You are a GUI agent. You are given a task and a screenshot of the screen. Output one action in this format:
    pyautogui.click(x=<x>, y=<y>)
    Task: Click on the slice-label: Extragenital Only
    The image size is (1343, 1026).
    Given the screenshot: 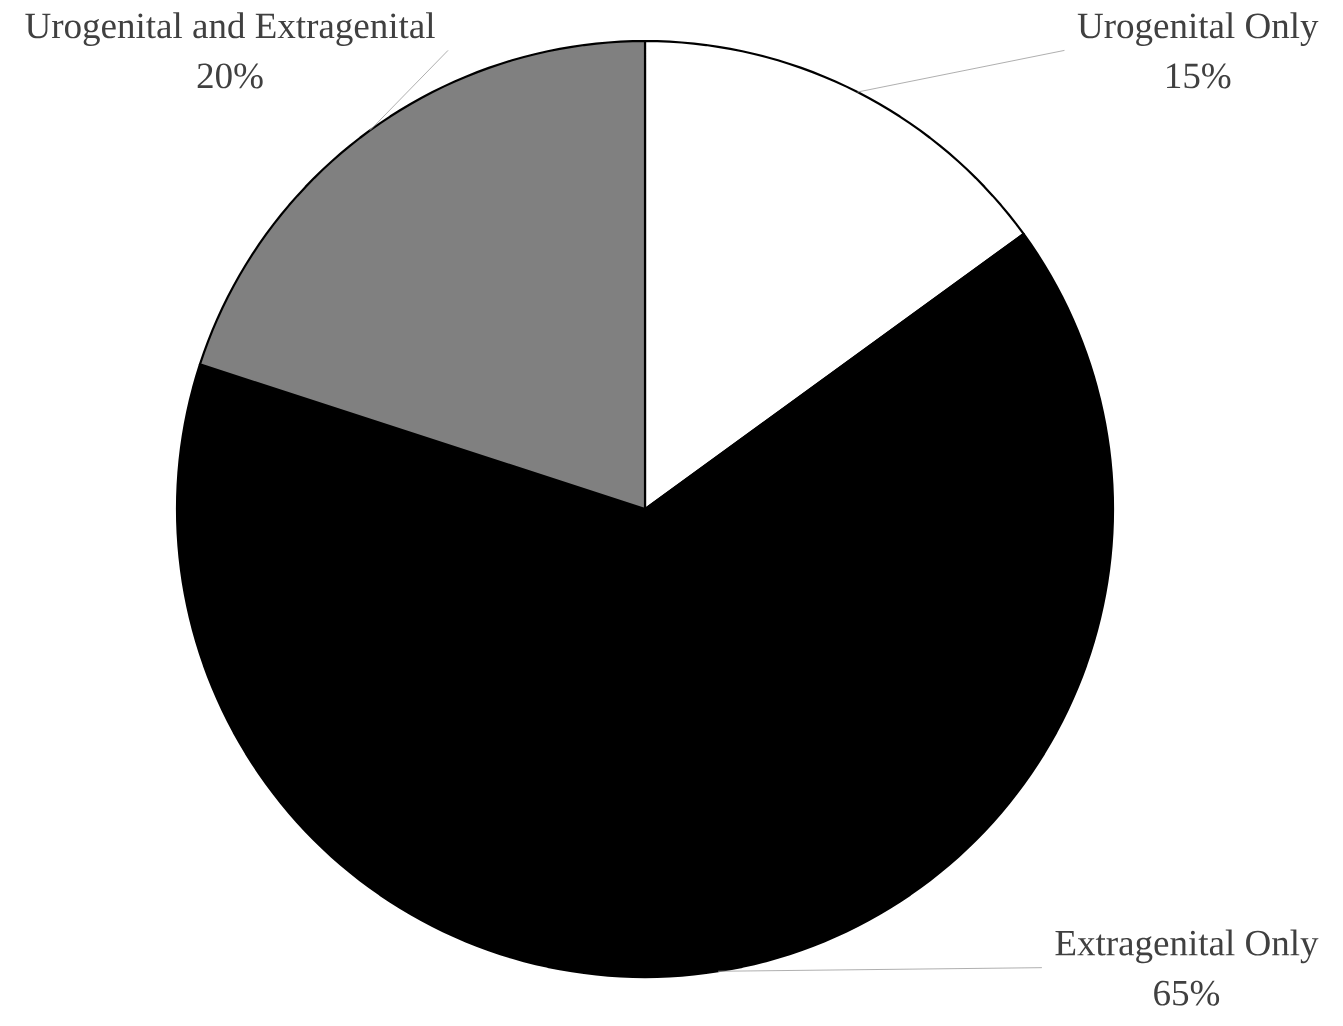 What is the action you would take?
    pyautogui.click(x=1187, y=946)
    